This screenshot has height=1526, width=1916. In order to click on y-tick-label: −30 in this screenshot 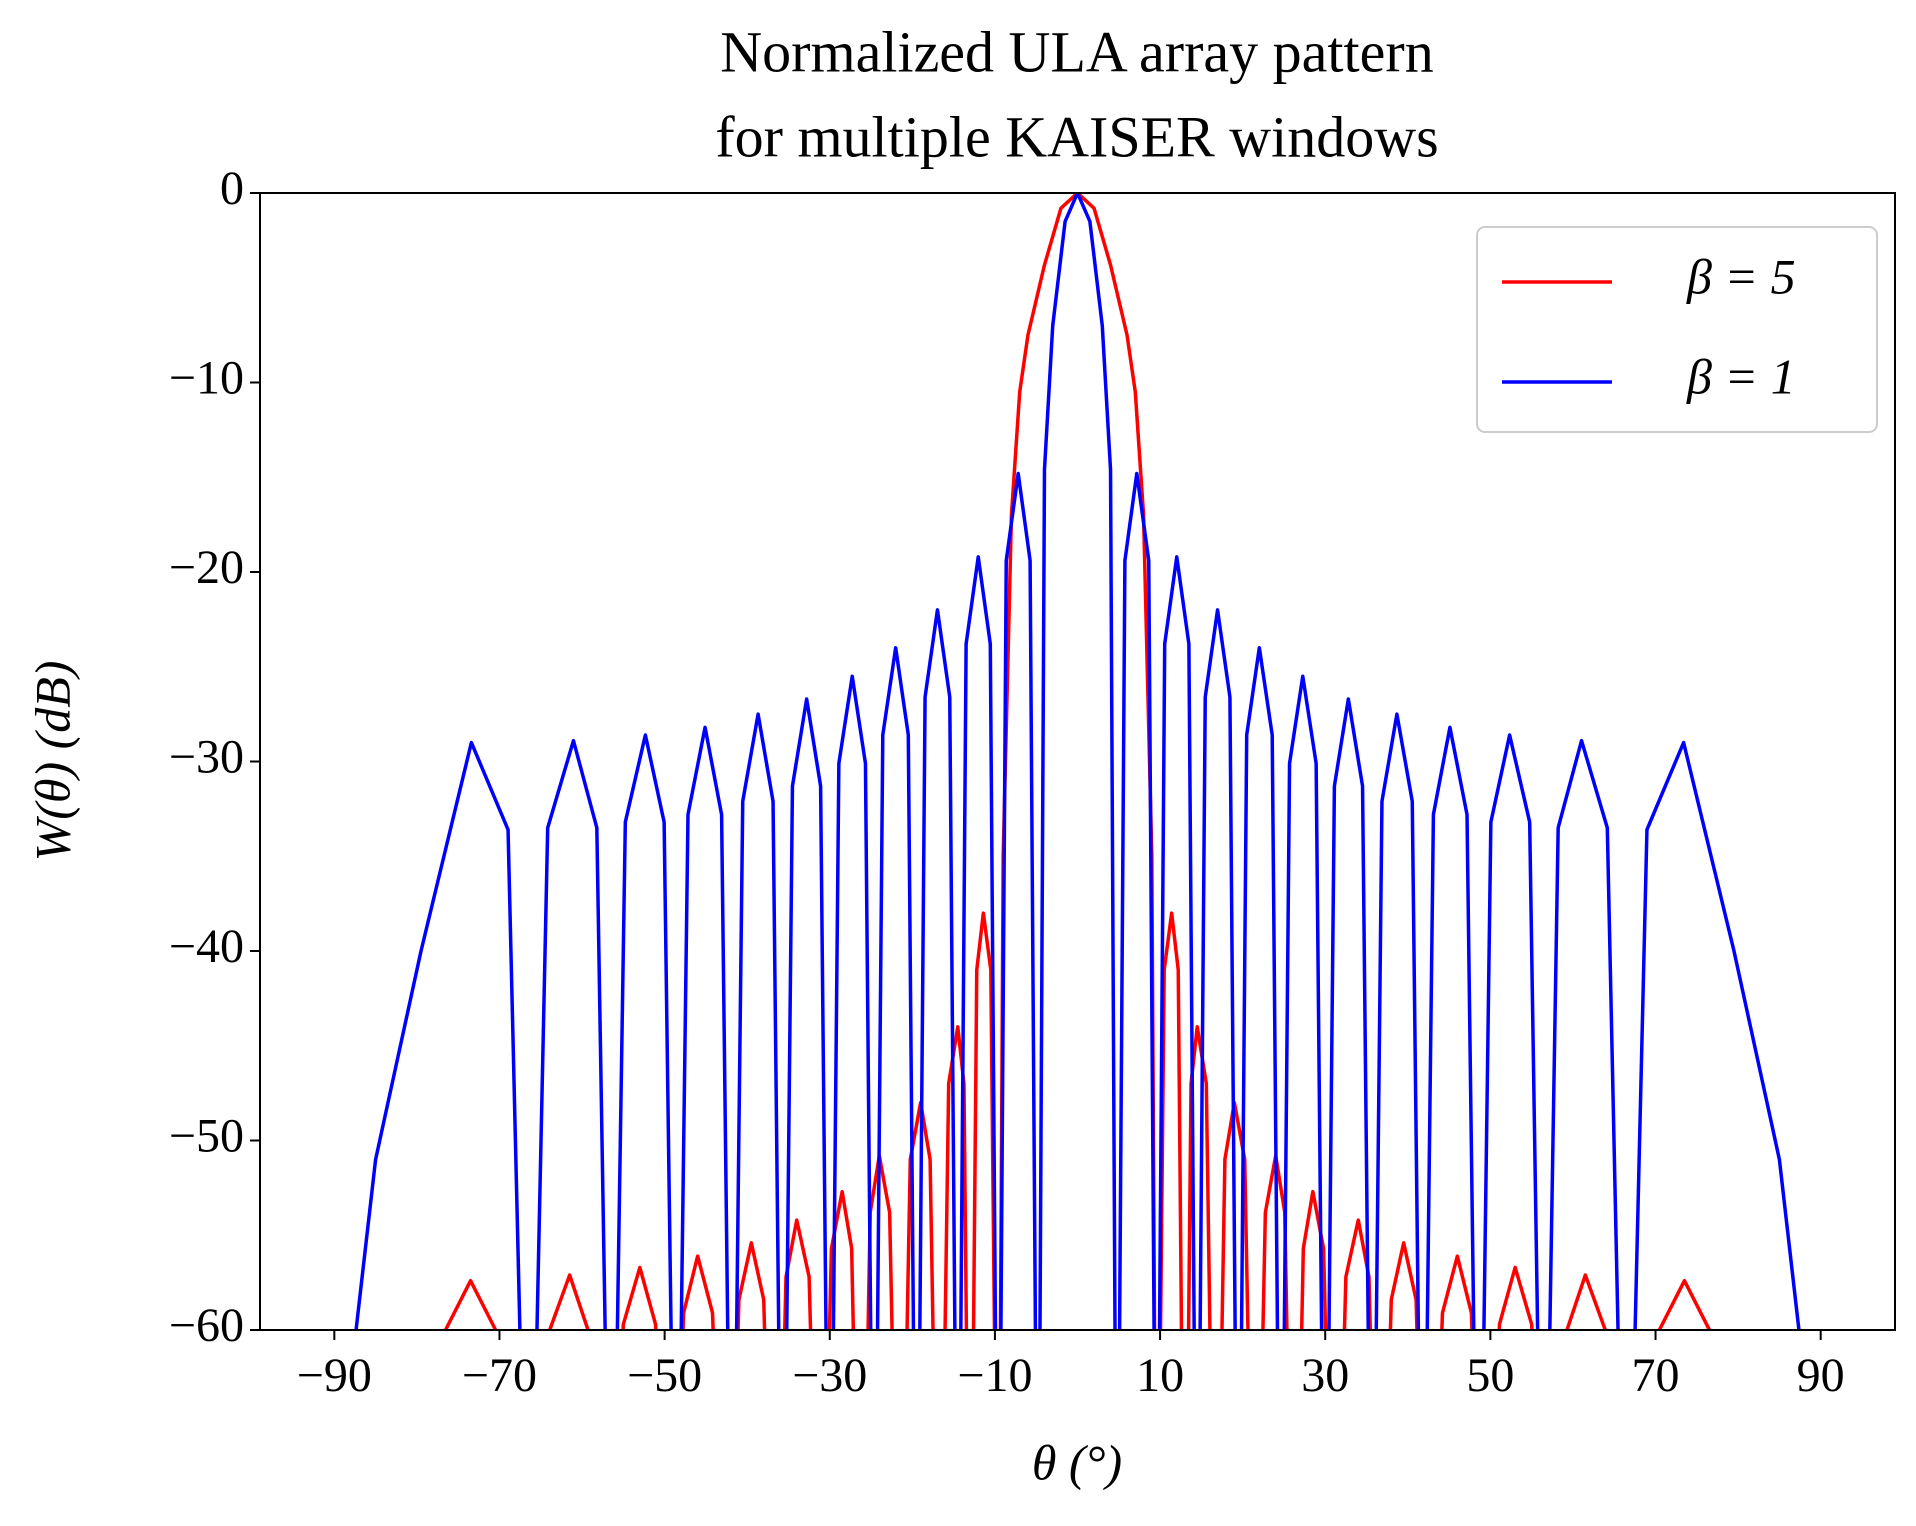, I will do `click(206, 757)`.